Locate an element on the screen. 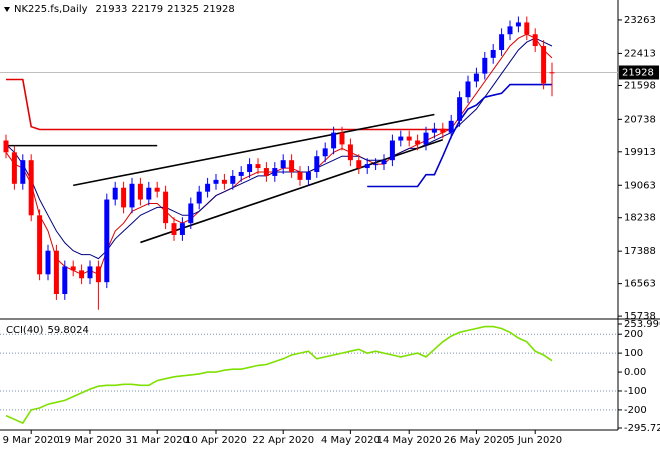  x-tick-label: 31 Mar 2020 is located at coordinates (156, 440).